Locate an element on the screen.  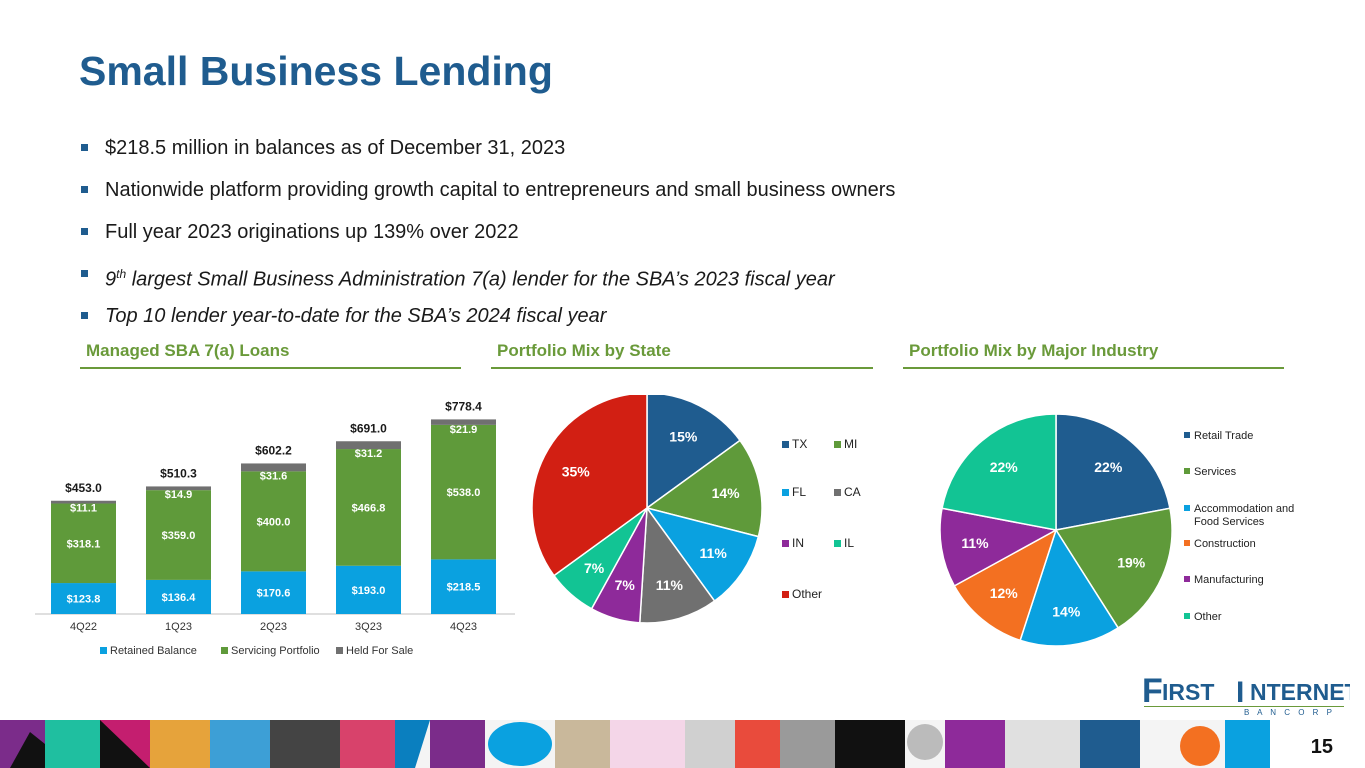
total-label: $691.0 is located at coordinates (368, 428).